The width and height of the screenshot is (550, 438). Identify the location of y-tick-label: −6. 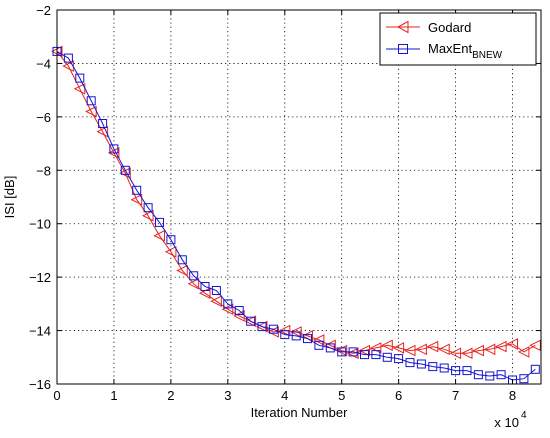
(43, 117).